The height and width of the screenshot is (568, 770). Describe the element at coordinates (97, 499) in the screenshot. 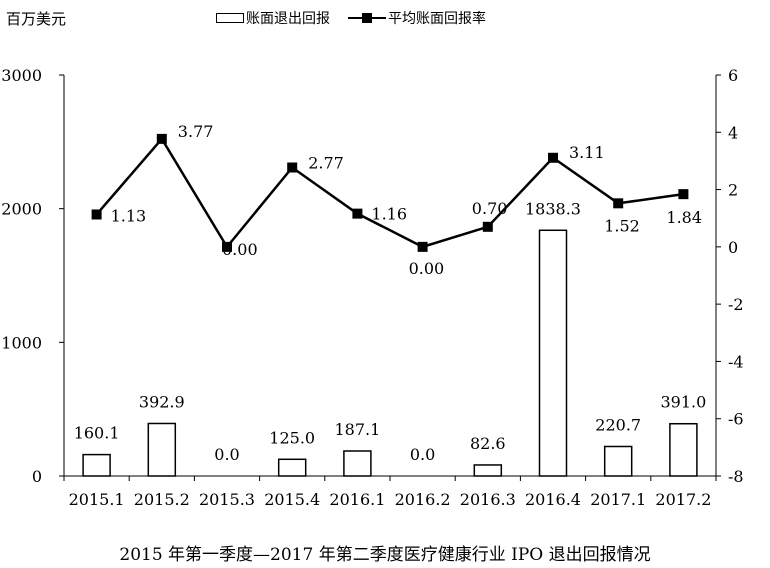

I see `x-tick-label: 2015.1` at that location.